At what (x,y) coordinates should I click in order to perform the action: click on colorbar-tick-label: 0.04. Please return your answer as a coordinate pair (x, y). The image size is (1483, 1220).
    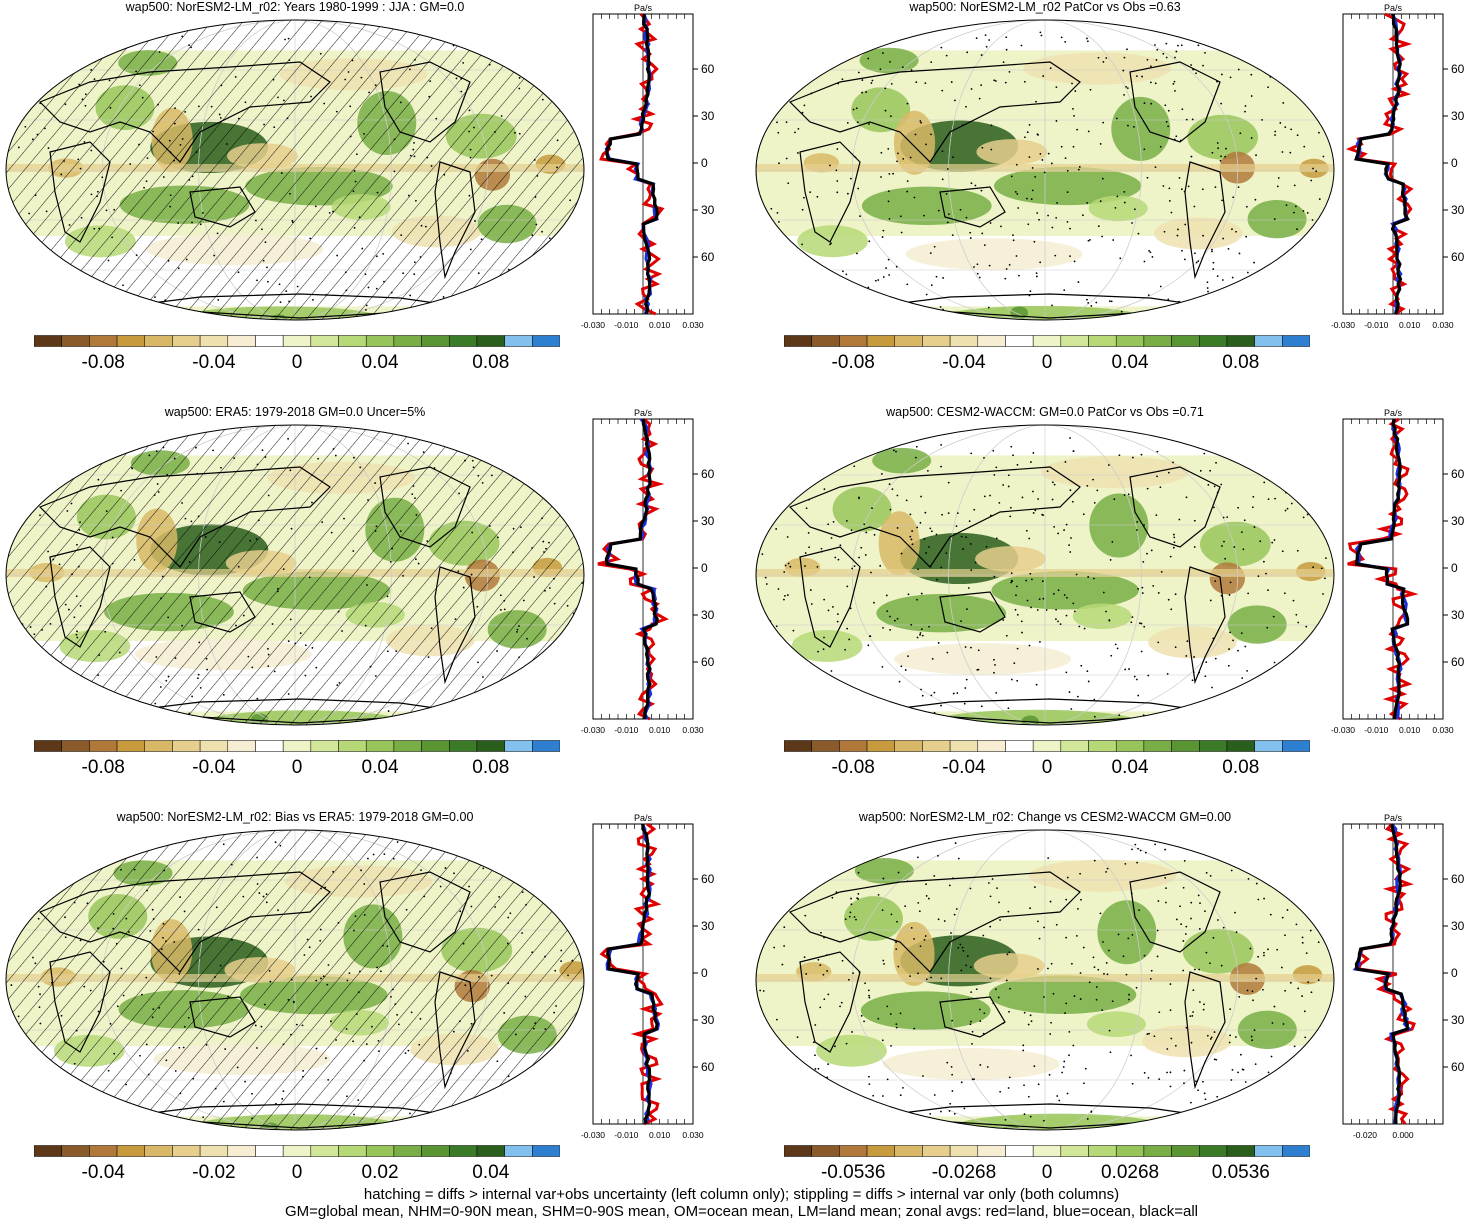
    Looking at the image, I should click on (380, 363).